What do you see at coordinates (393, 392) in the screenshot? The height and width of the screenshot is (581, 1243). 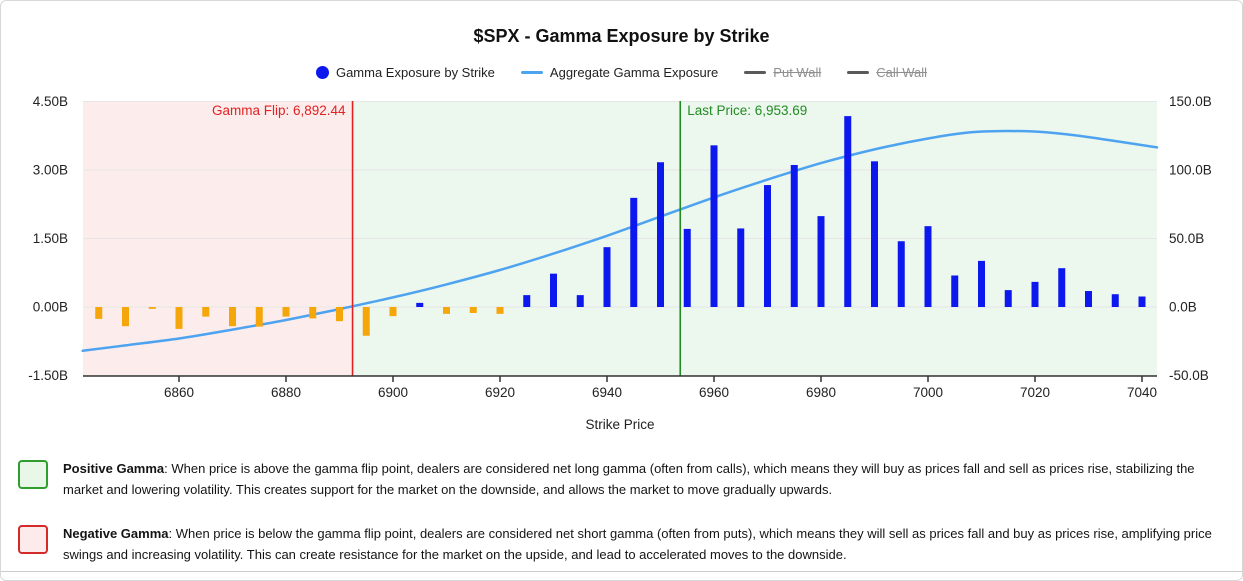 I see `x-tick-label: 6900` at bounding box center [393, 392].